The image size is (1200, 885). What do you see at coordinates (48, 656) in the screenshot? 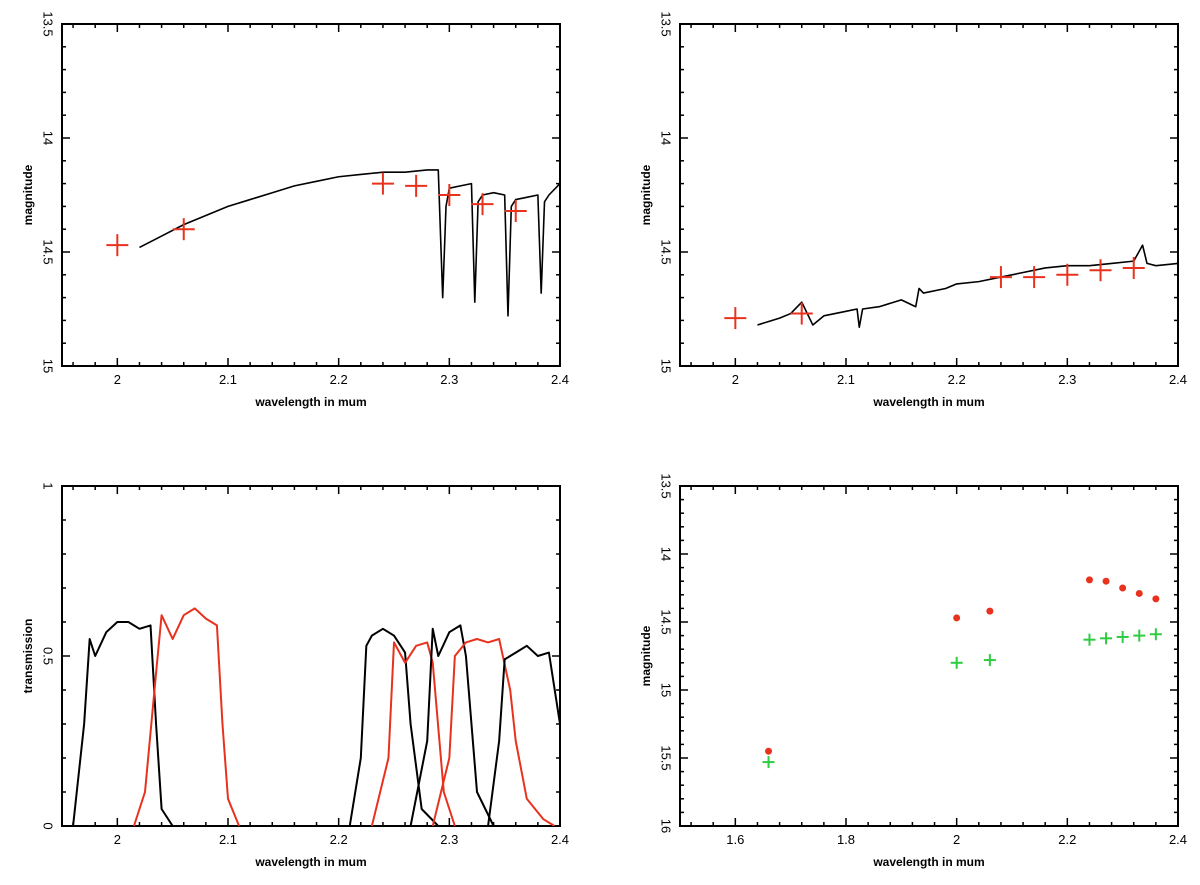
I see `y-tick-label: 0.5` at bounding box center [48, 656].